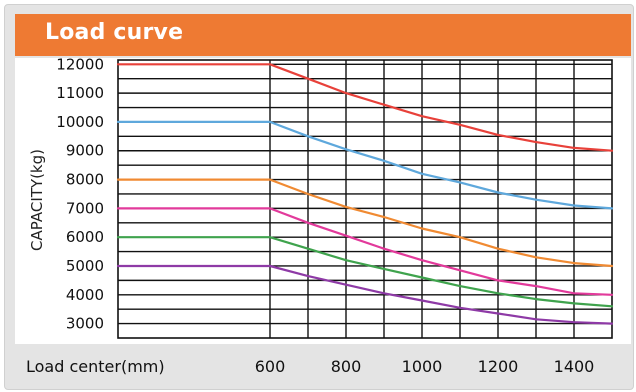 The height and width of the screenshot is (392, 636). Describe the element at coordinates (80, 122) in the screenshot. I see `y-tick-label: 10000` at that location.